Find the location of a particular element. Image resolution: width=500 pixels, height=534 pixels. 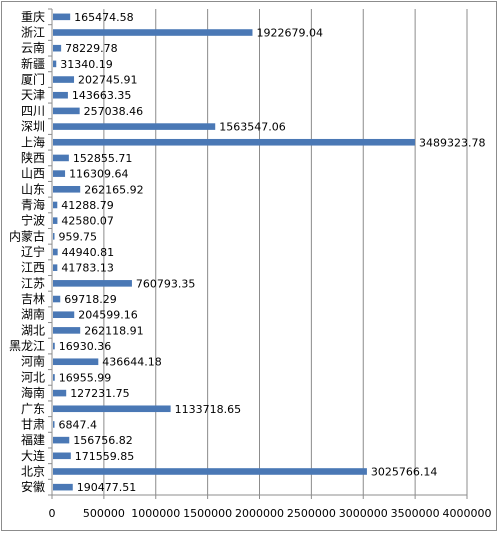

category-label: 海南 is located at coordinates (33, 392).